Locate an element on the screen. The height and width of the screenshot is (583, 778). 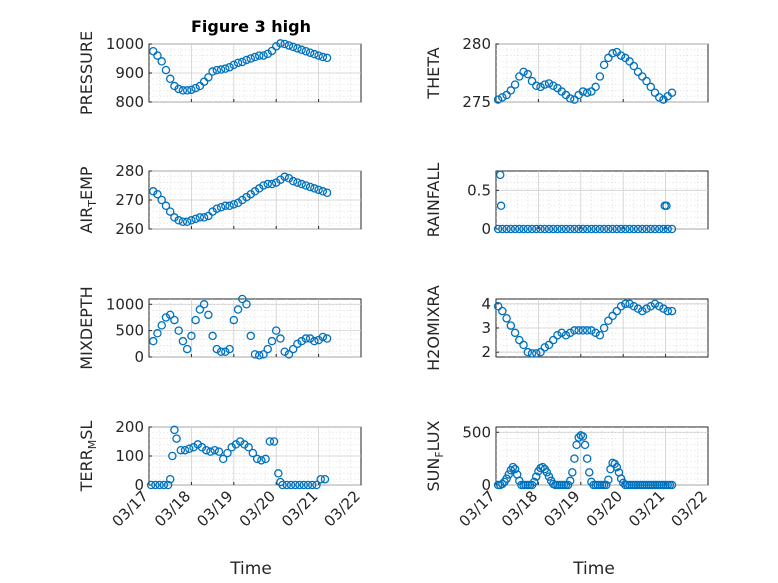
y-tick-label: 275 is located at coordinates (476, 102).